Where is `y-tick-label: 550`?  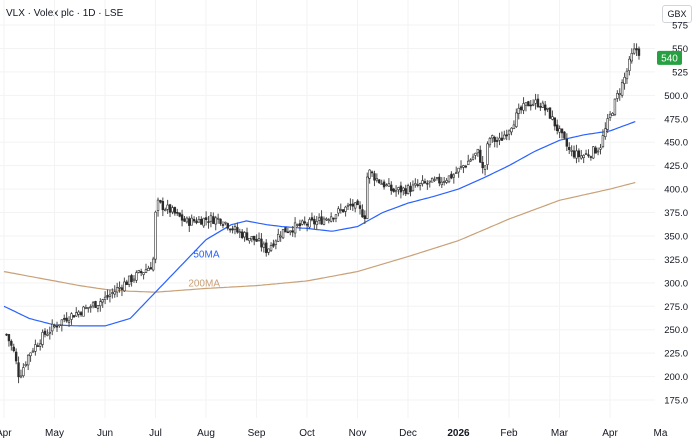 y-tick-label: 550 is located at coordinates (680, 49).